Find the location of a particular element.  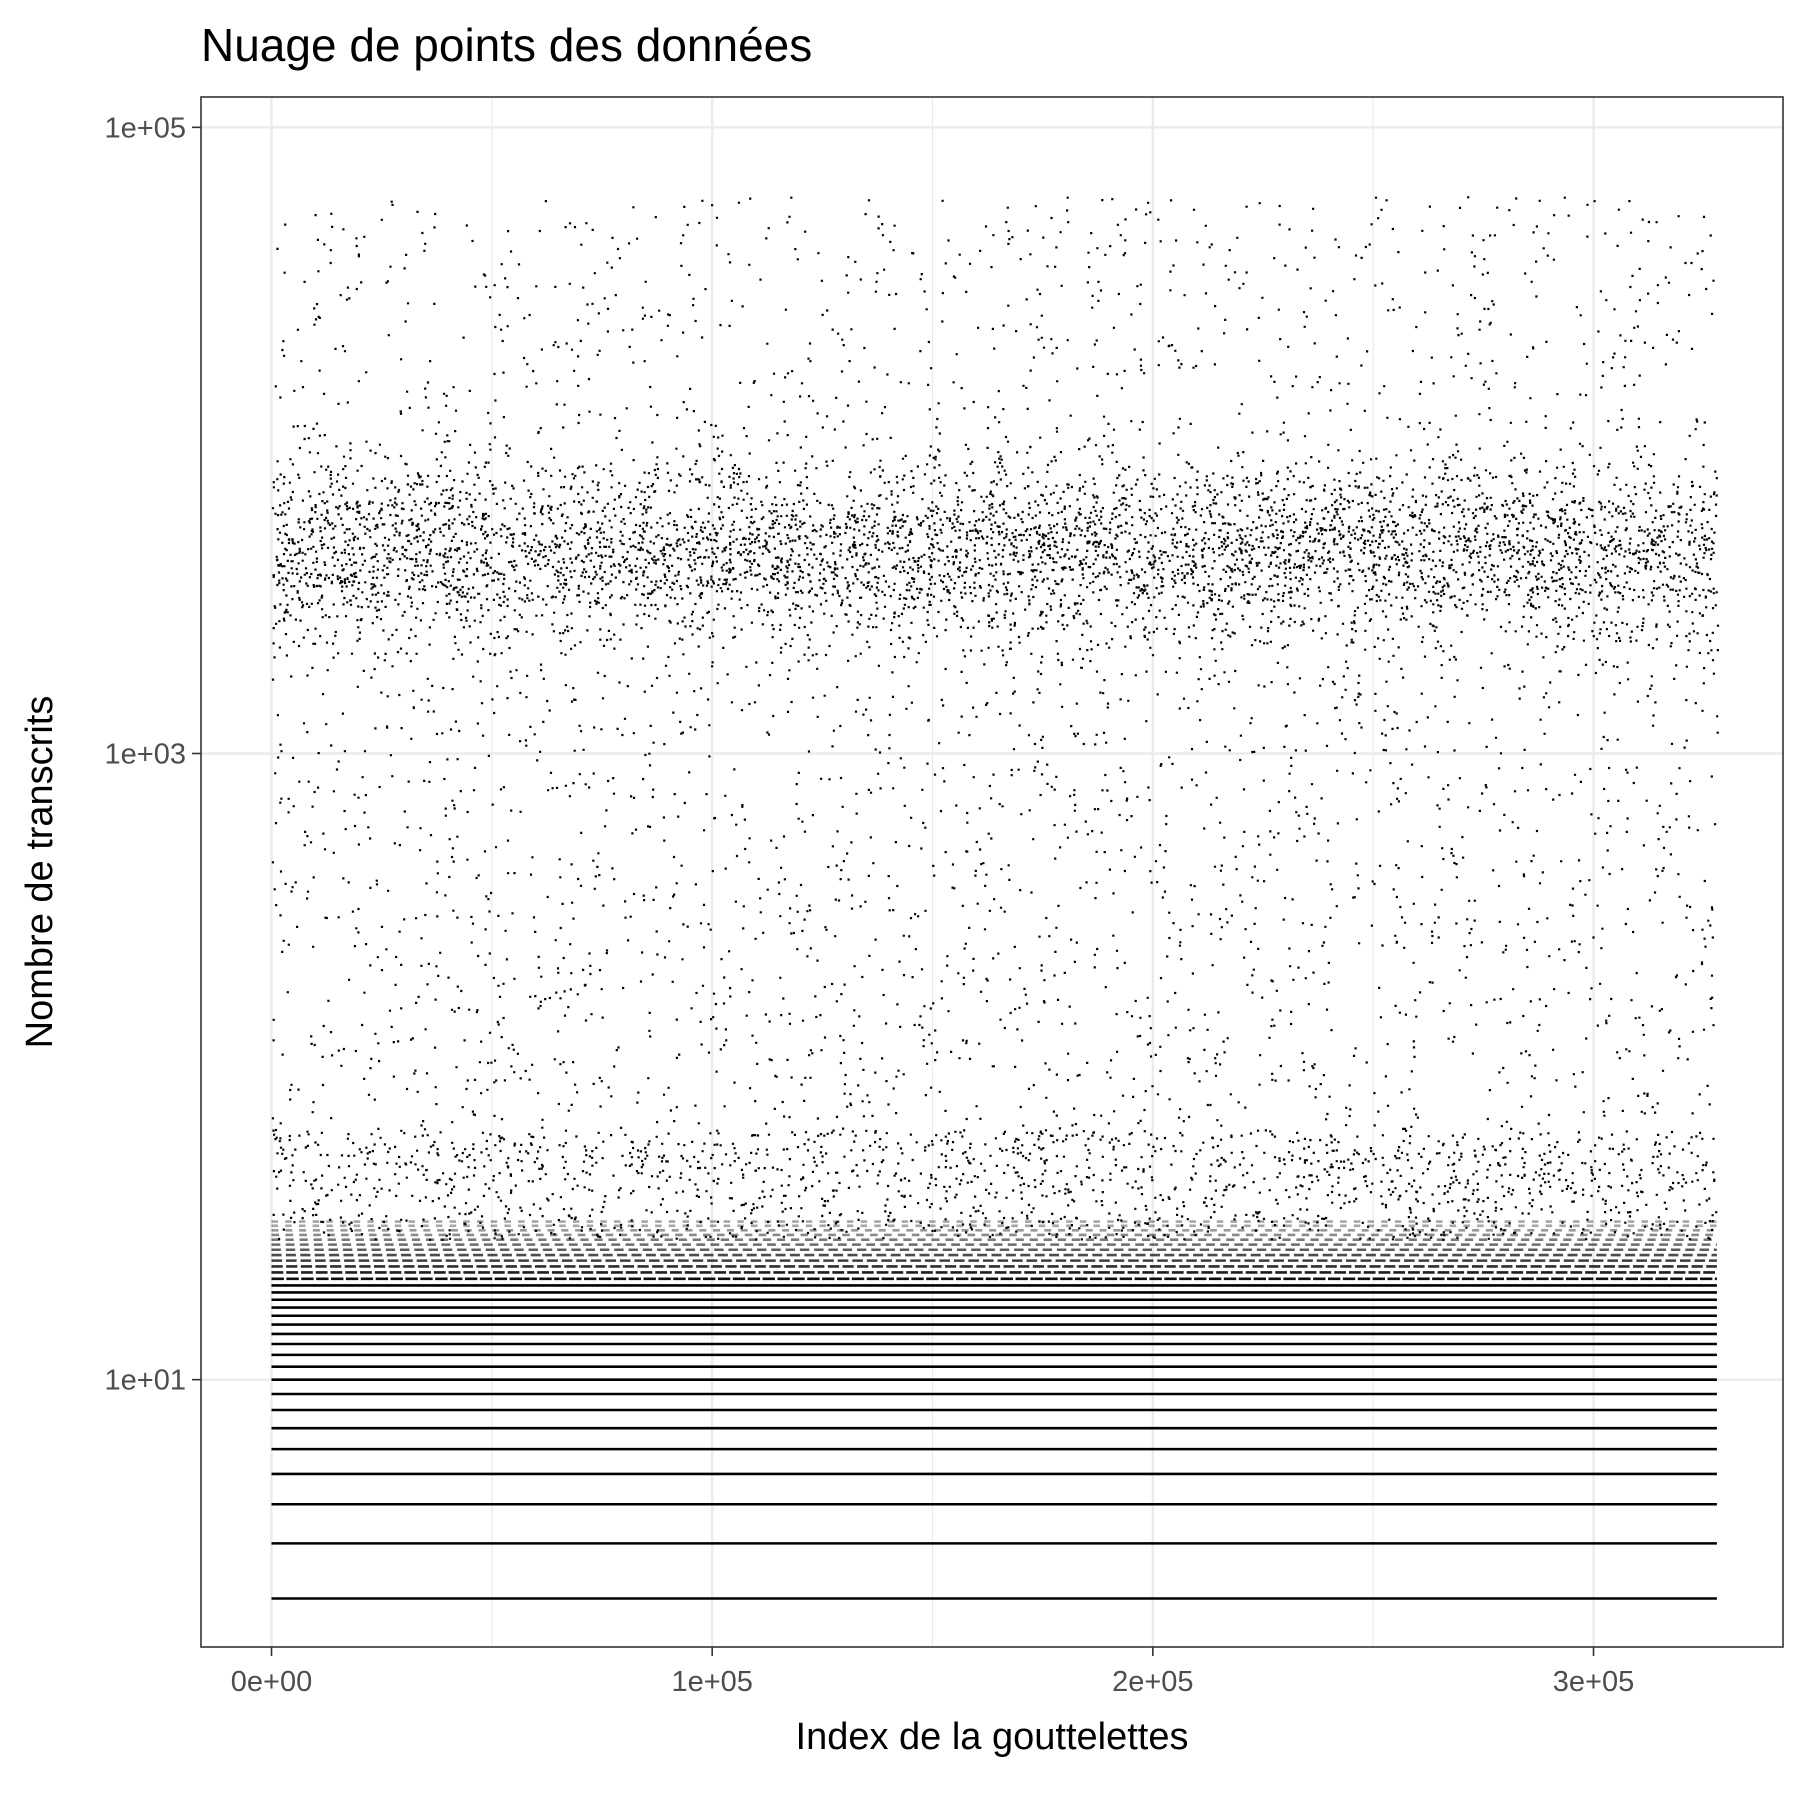

chart-title: Nuage de points des données is located at coordinates (506, 45).